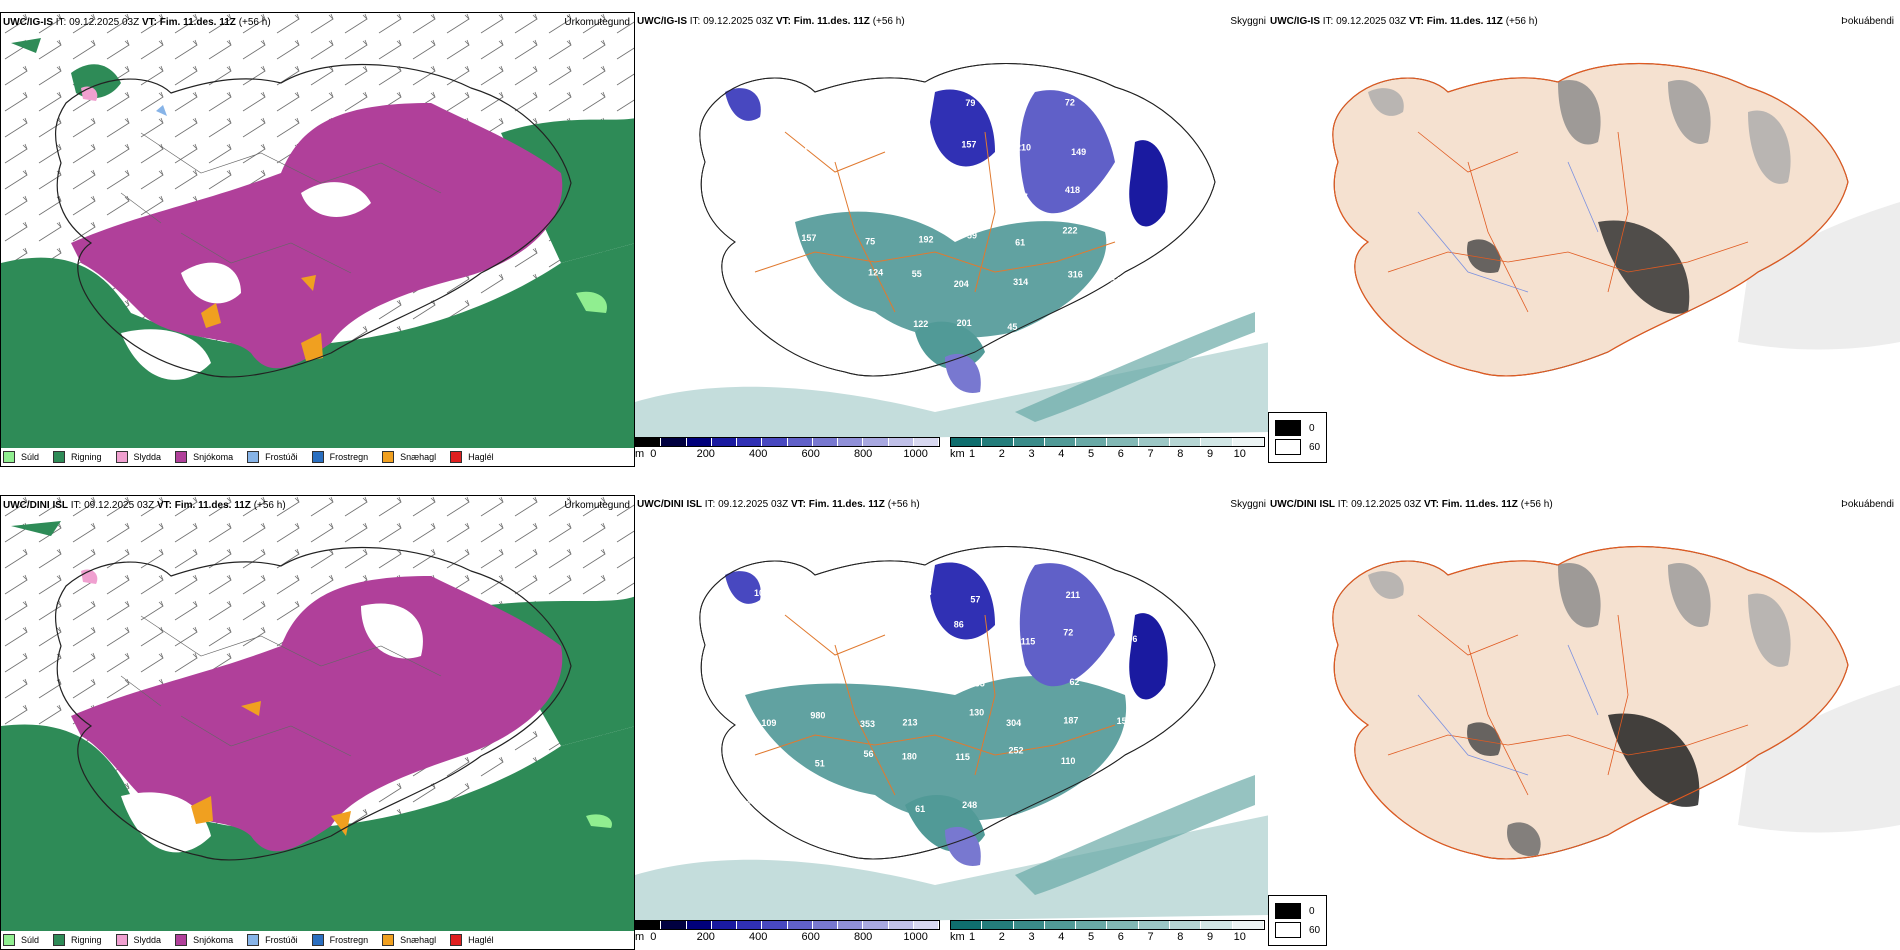 This screenshot has width=1900, height=950. Describe the element at coordinates (909, 723) in the screenshot. I see `cloud-base-label: 213` at that location.